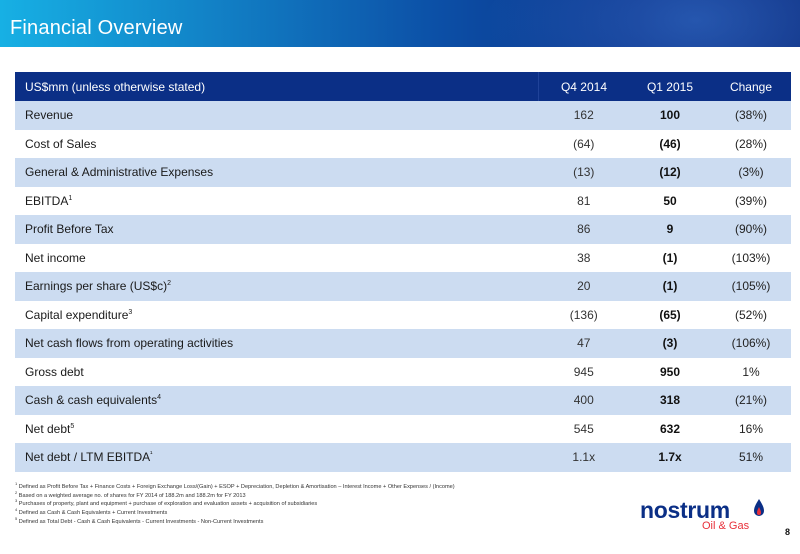 The width and height of the screenshot is (800, 554). What do you see at coordinates (277, 200) in the screenshot?
I see `row-label: EBITDA1` at bounding box center [277, 200].